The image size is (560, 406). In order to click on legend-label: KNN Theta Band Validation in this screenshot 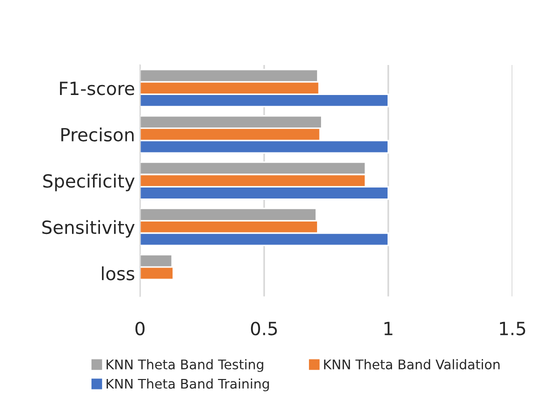, I will do `click(412, 364)`.